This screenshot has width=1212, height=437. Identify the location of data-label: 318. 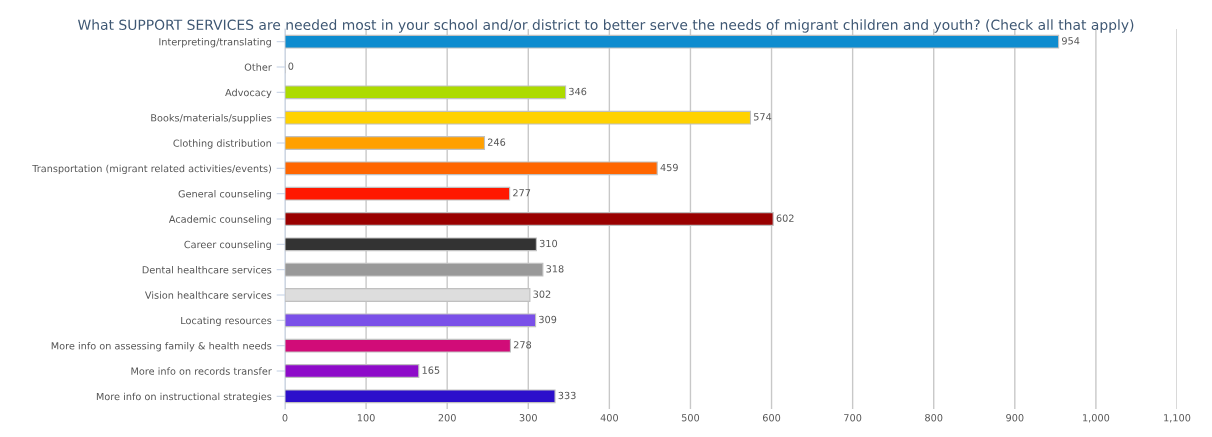
(555, 269).